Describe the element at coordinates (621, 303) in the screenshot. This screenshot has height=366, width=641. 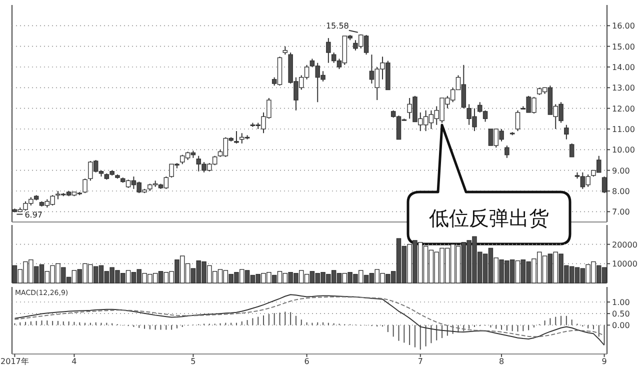
I see `y-tick-label: 1.00` at that location.